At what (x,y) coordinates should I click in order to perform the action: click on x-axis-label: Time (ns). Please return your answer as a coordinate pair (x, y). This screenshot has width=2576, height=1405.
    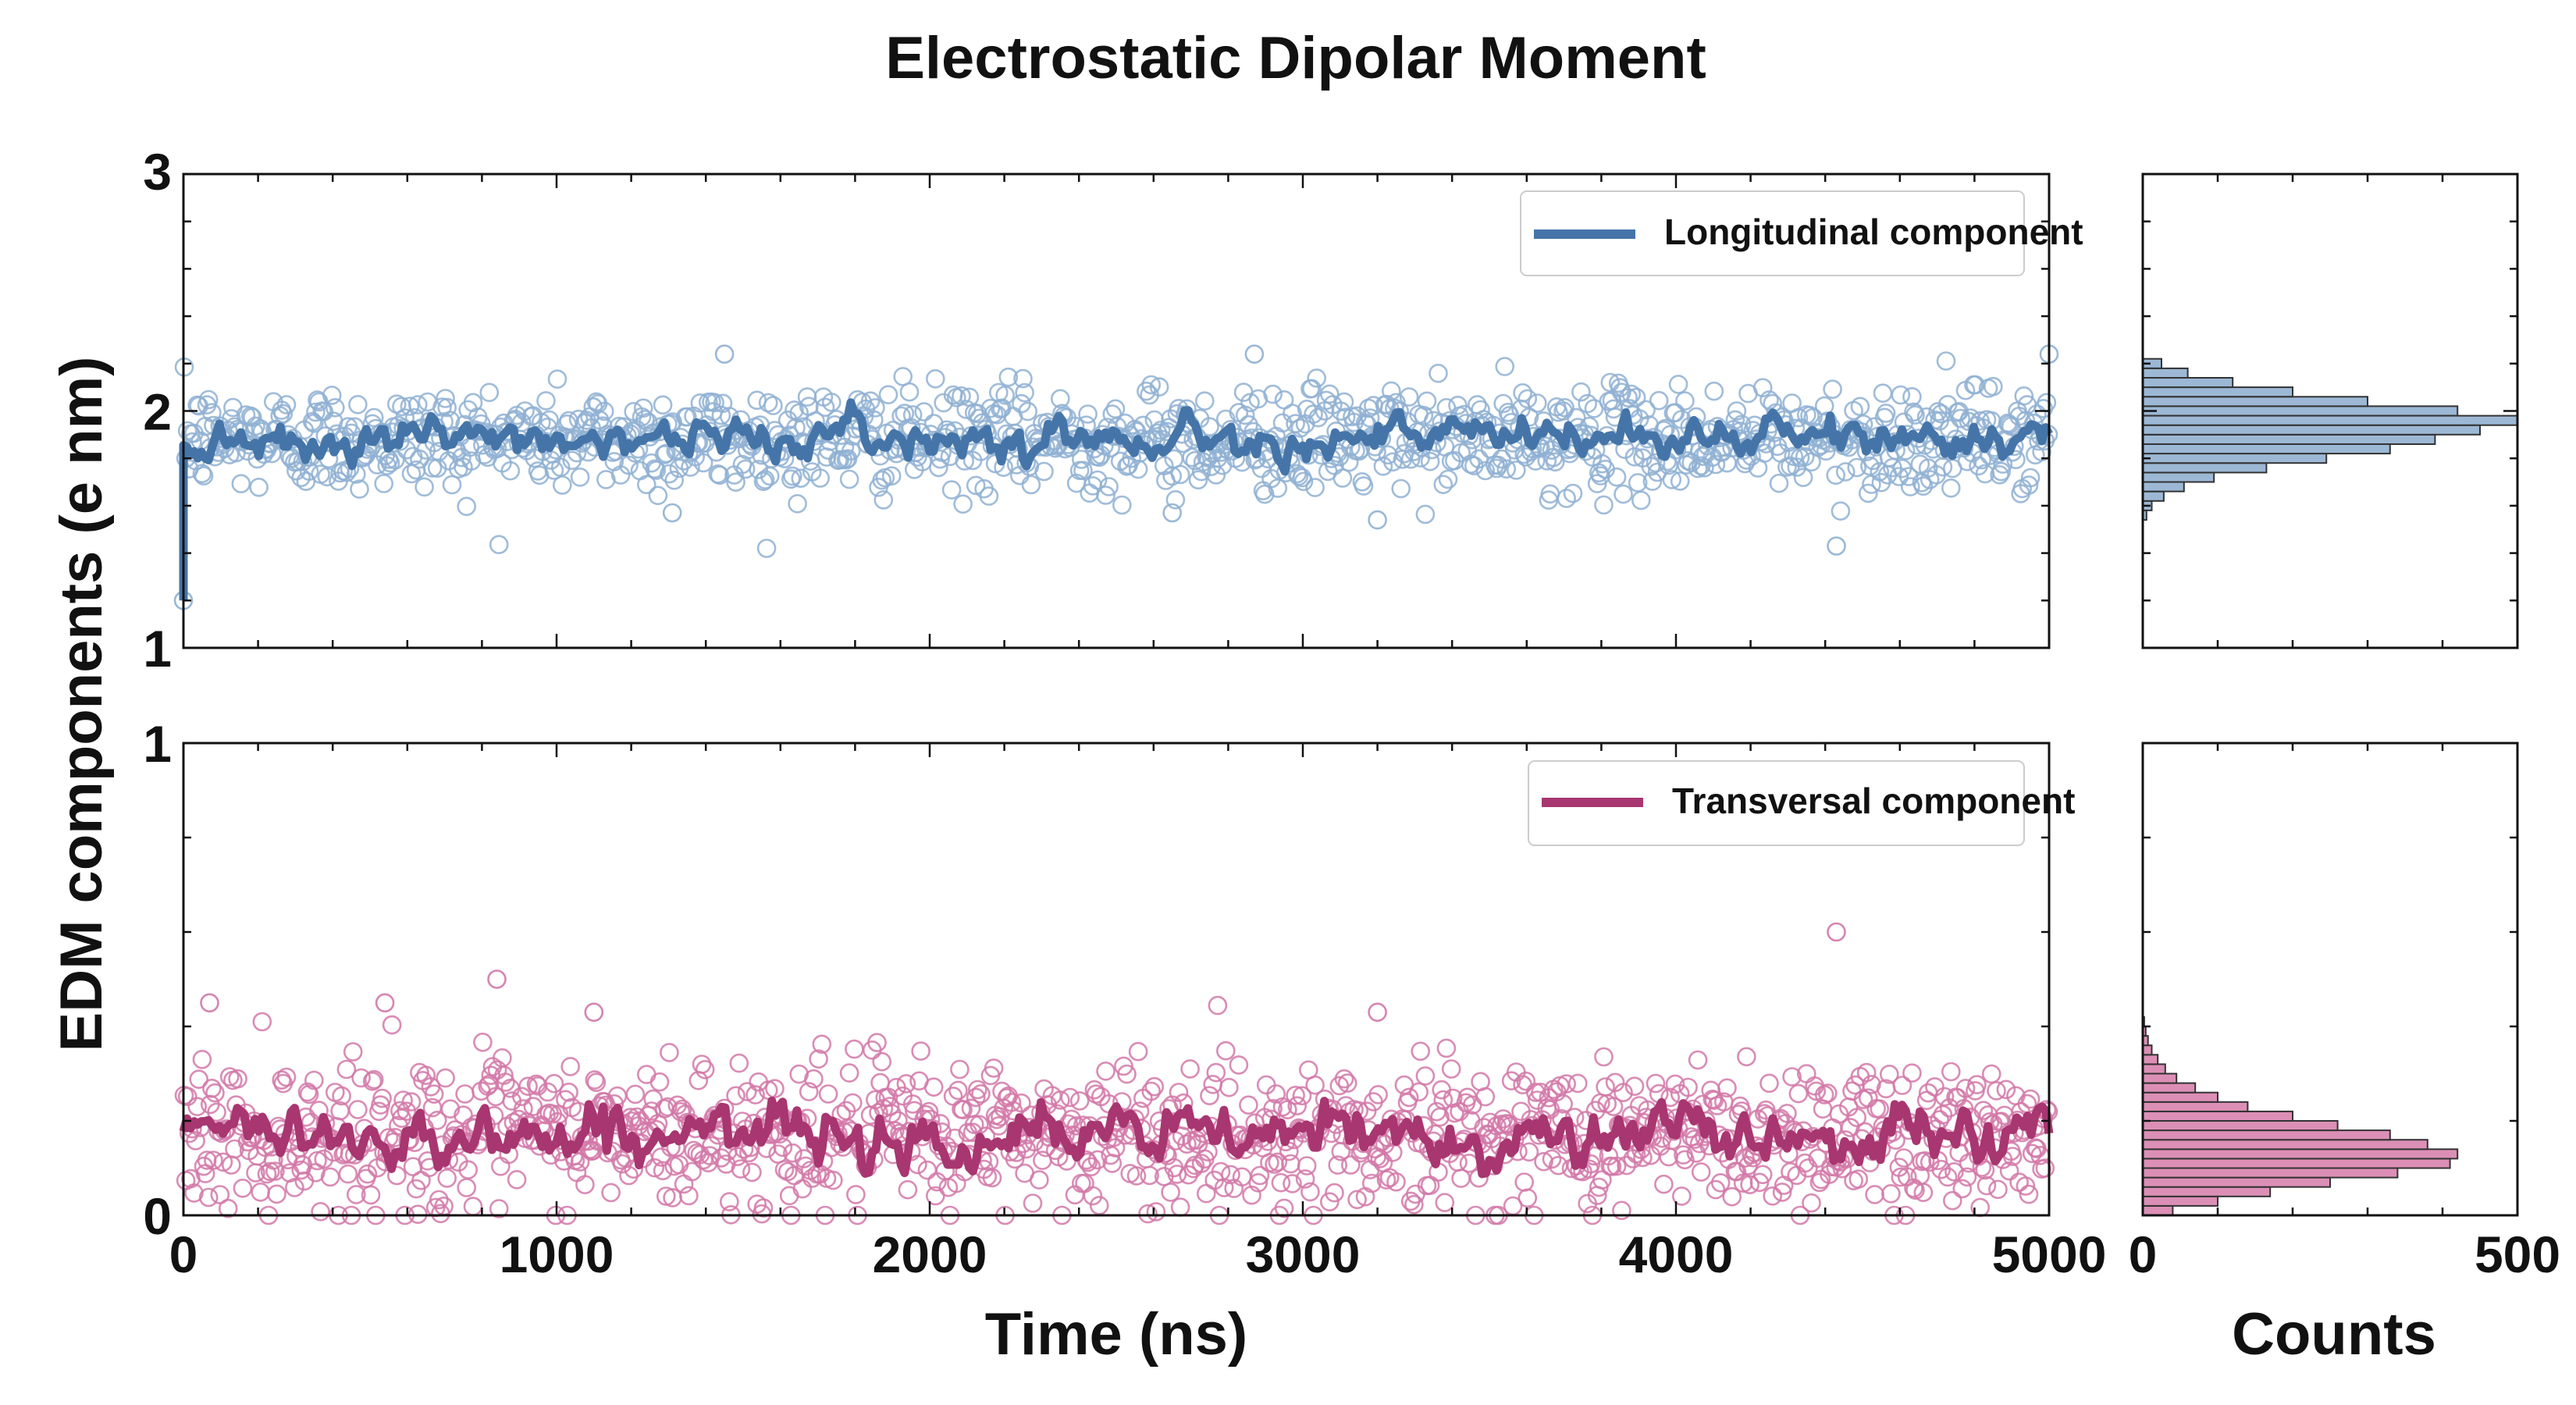
    Looking at the image, I should click on (1116, 1335).